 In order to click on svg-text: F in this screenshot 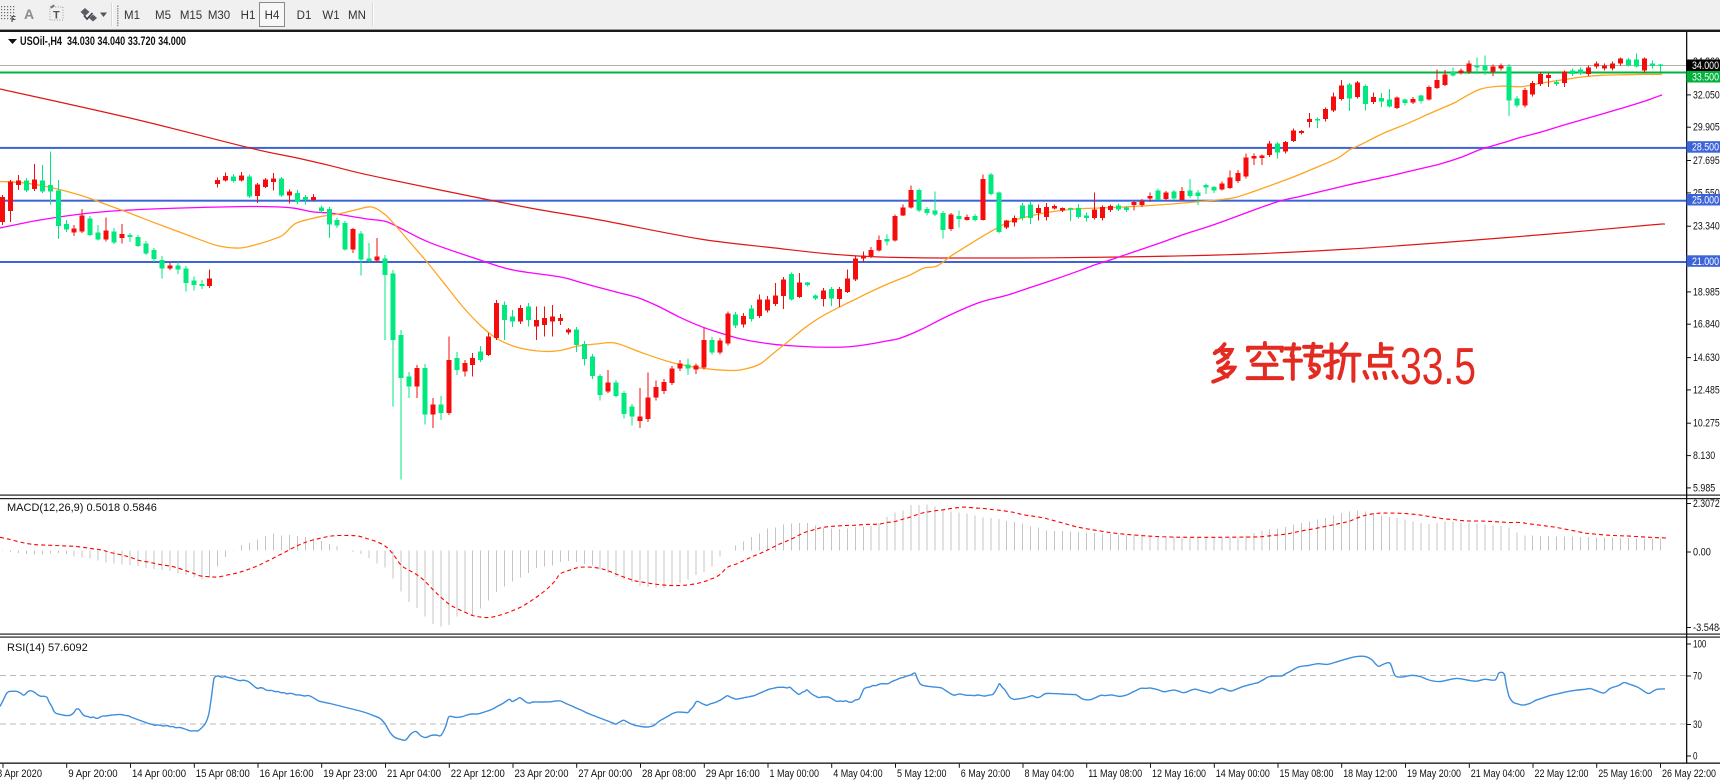, I will do `click(13, 19)`.